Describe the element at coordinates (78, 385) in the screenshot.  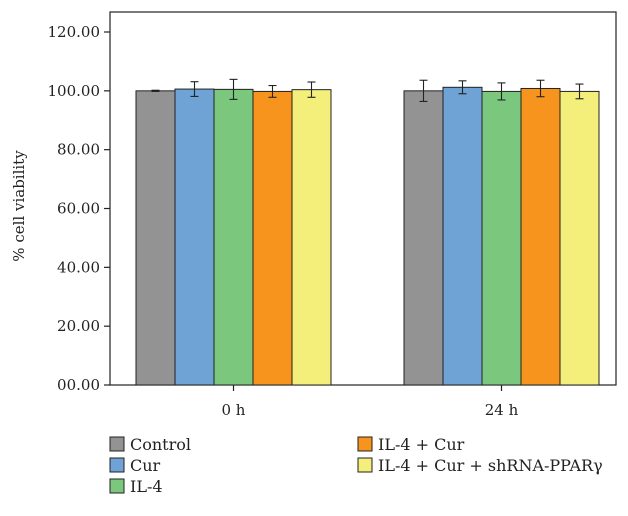
I see `y-tick-label: 00.00` at that location.